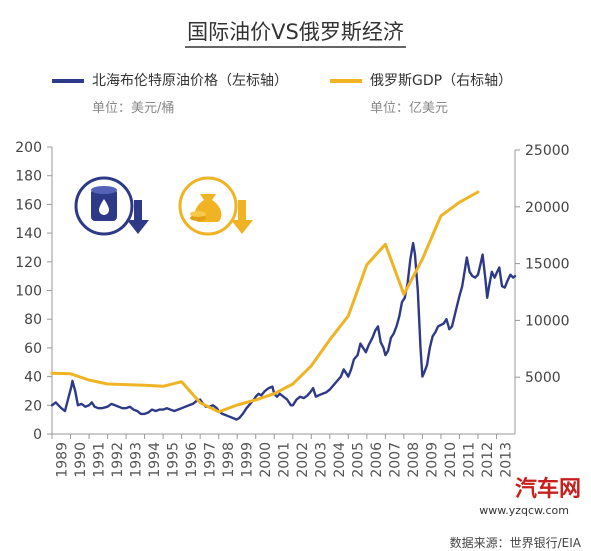  I want to click on left-tick-label: 40, so click(33, 378).